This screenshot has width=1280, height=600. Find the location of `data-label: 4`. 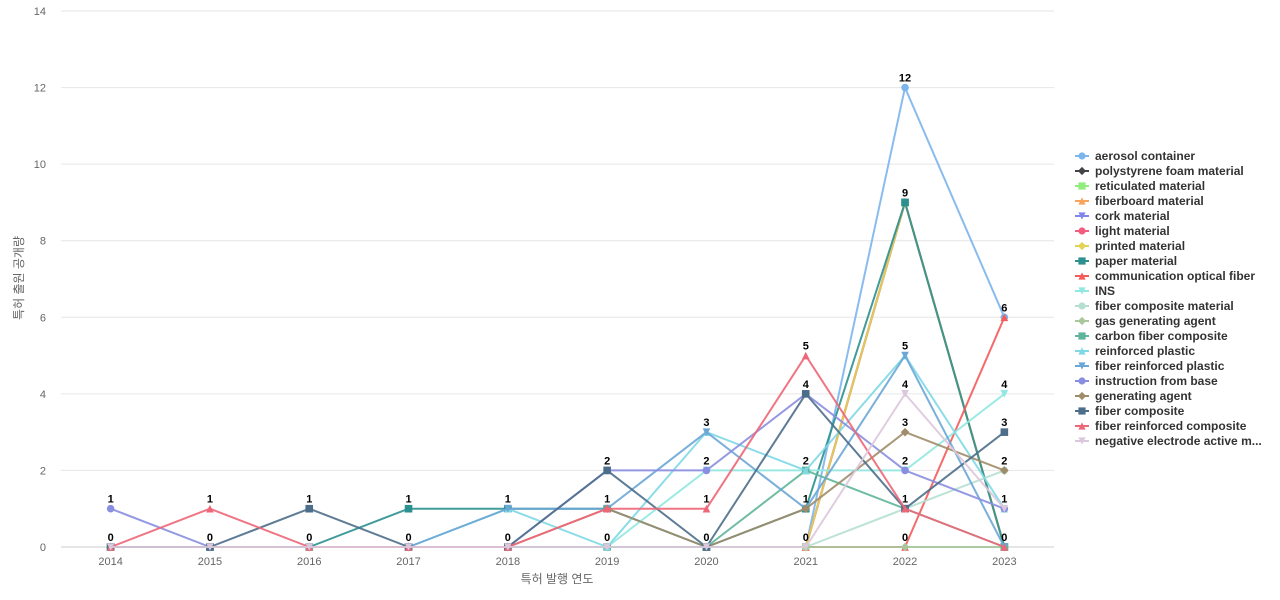

data-label: 4 is located at coordinates (1004, 385).